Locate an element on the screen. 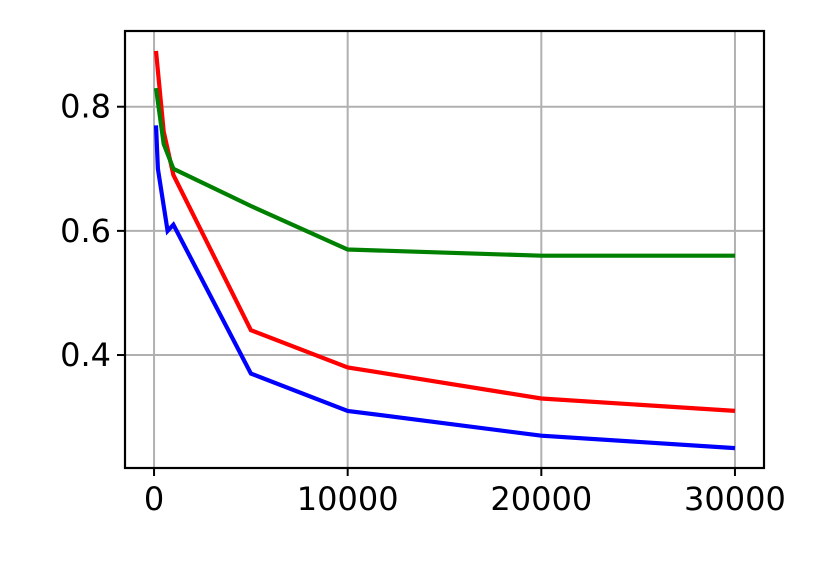  y-tick-label: 0.4 is located at coordinates (85, 355).